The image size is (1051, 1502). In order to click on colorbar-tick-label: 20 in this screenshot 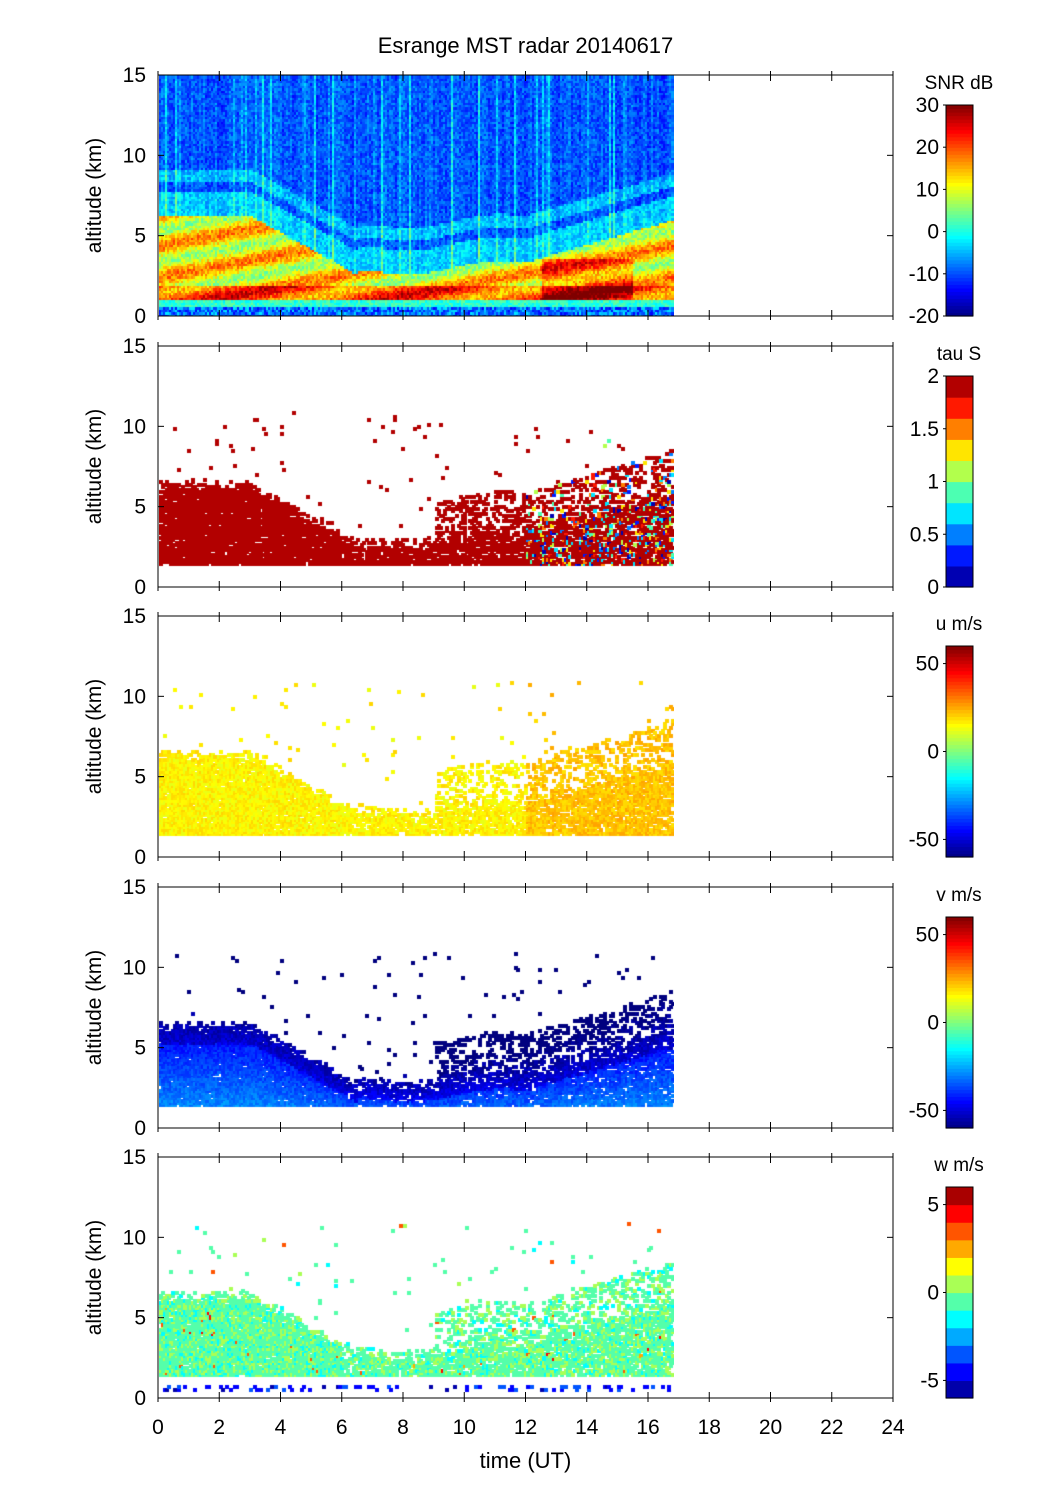, I will do `click(927, 147)`.